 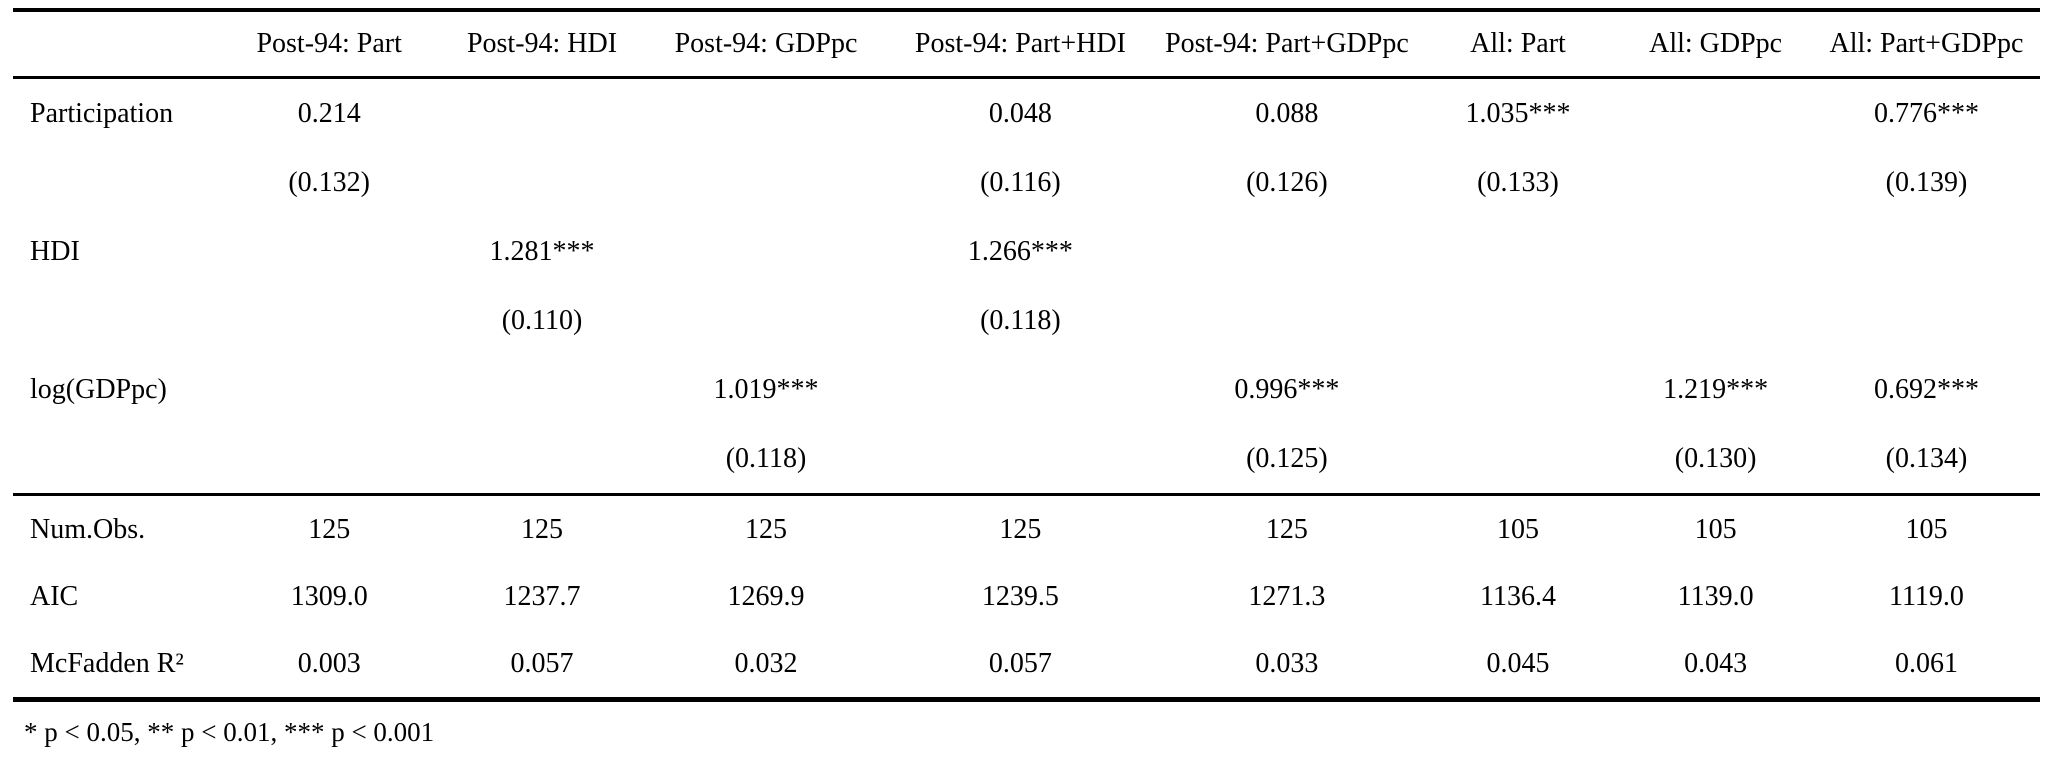 I want to click on table-row-hdi-stderr: (0.110) (0.118), so click(x=1026, y=320).